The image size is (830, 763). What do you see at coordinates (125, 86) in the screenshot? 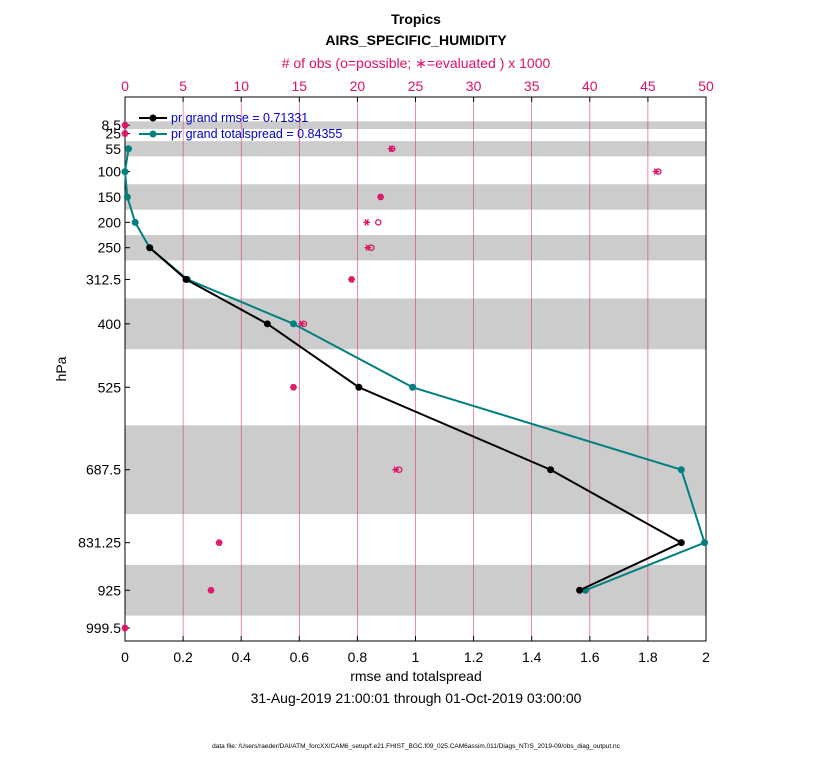
I see `top-tick-label: 0` at bounding box center [125, 86].